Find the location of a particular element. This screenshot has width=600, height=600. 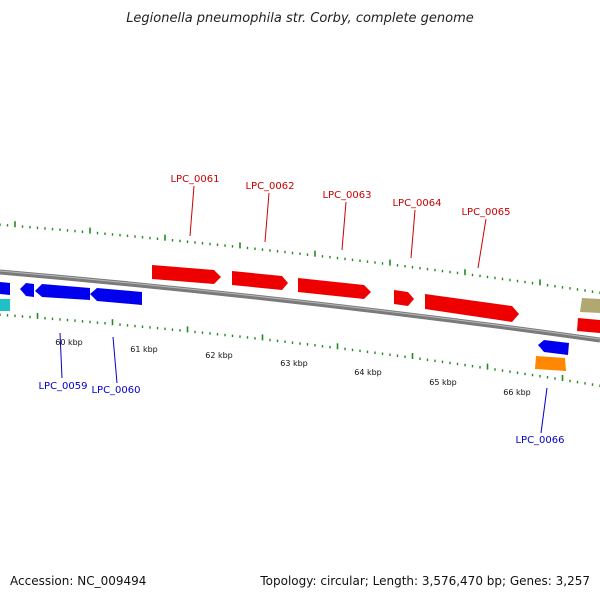

gene-label-lpc-0065: LPC_0065 is located at coordinates (485, 212).